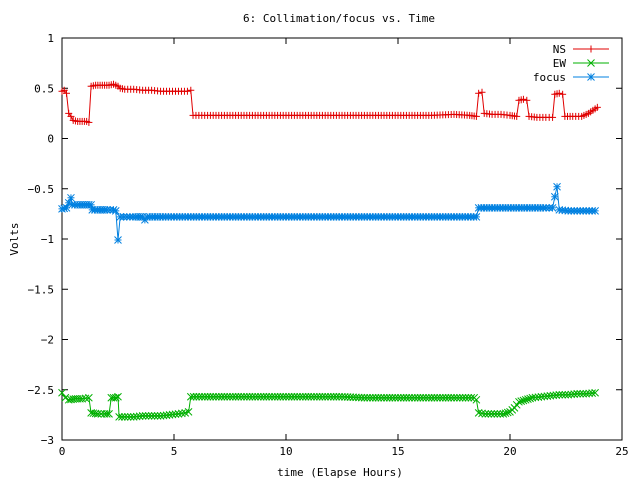 The image size is (640, 480). Describe the element at coordinates (509, 451) in the screenshot. I see `x-tick-label: 20` at that location.